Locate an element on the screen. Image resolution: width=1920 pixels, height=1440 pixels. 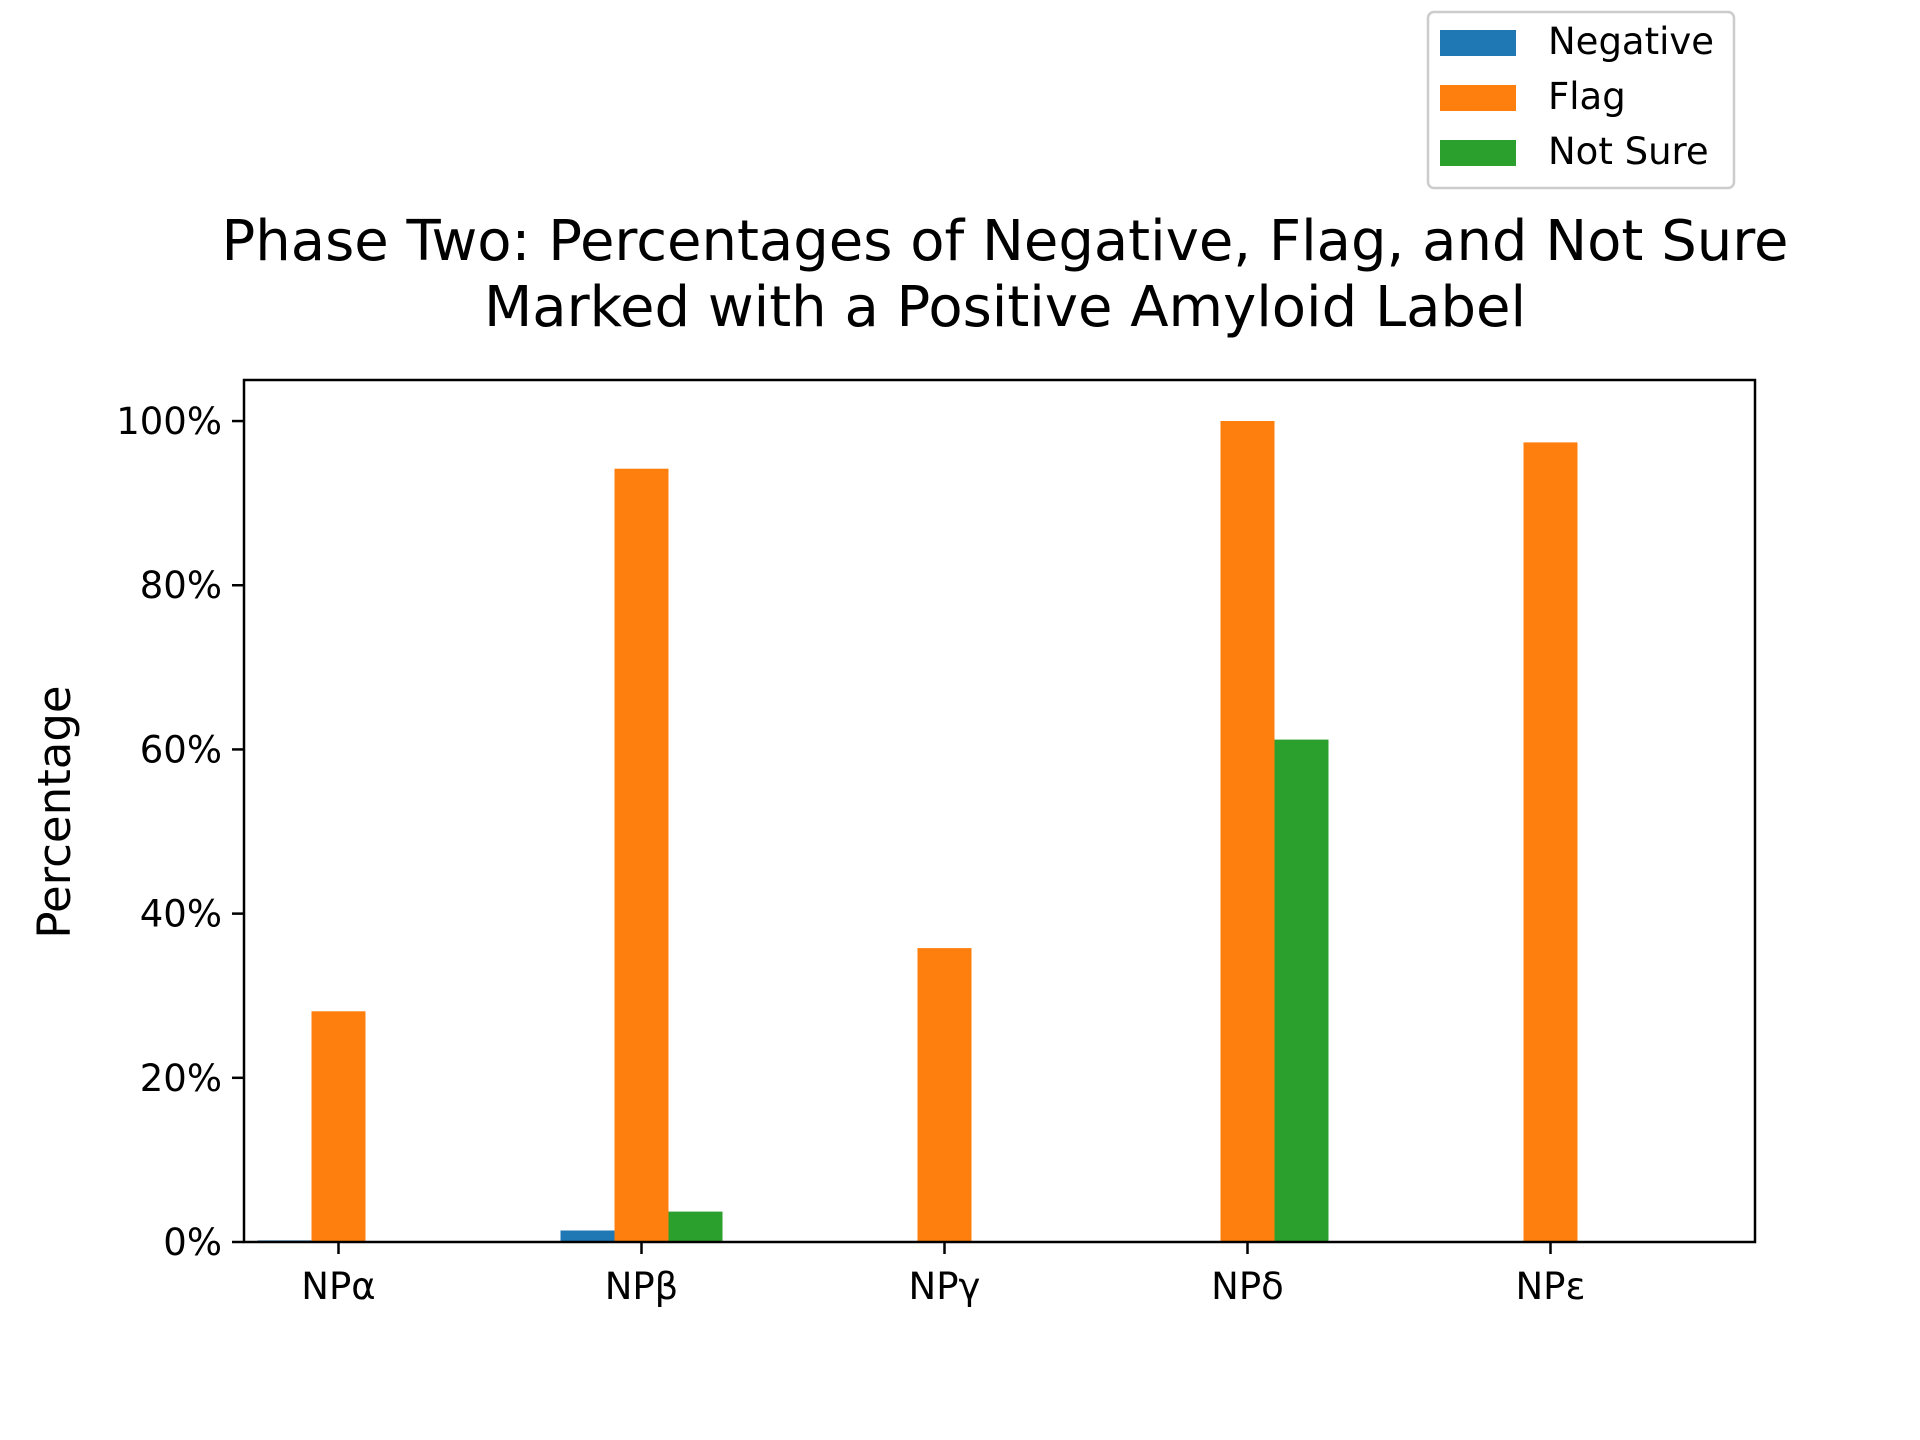
legend: Negative Flag Not Sure is located at coordinates (1581, 100).